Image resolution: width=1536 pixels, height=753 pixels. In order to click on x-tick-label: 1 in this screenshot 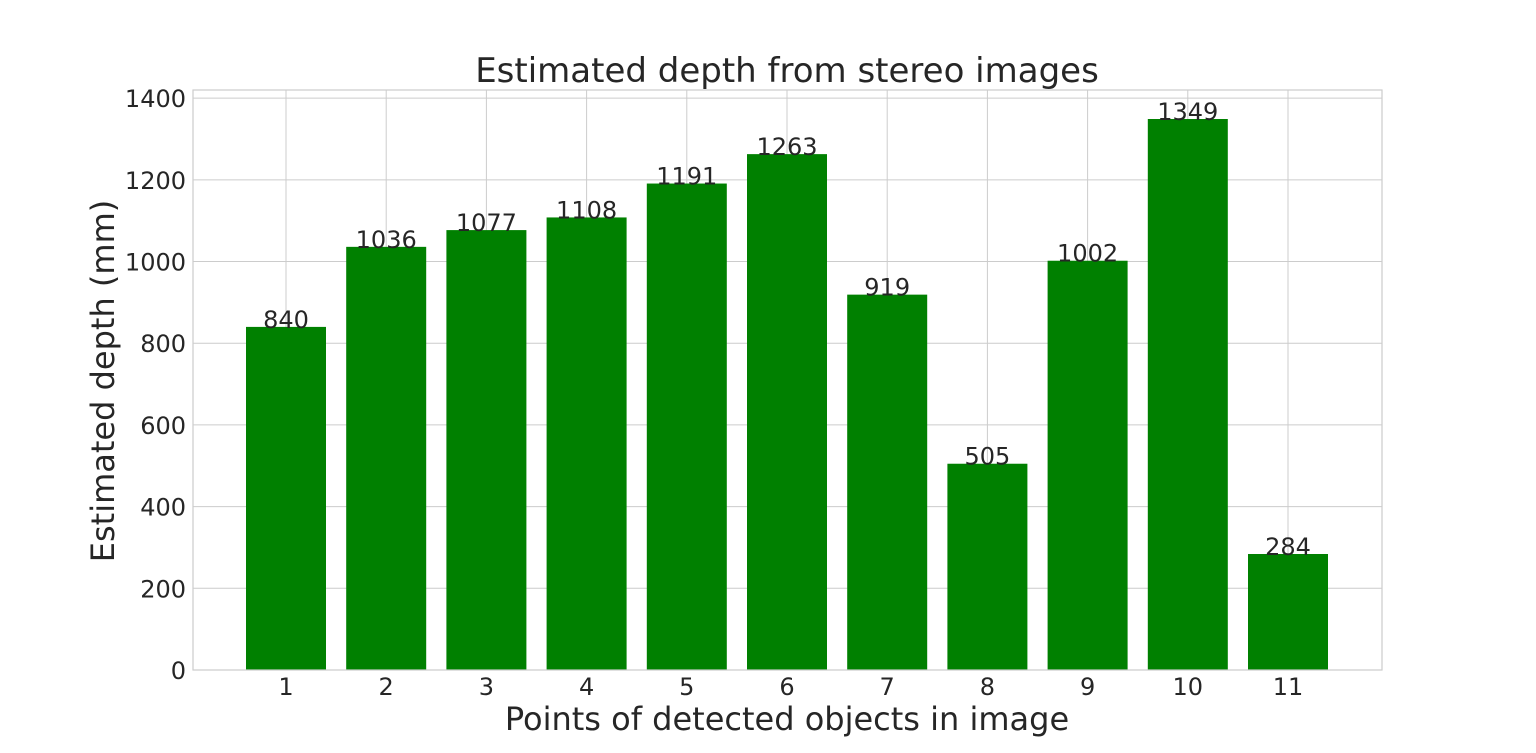, I will do `click(285, 687)`.